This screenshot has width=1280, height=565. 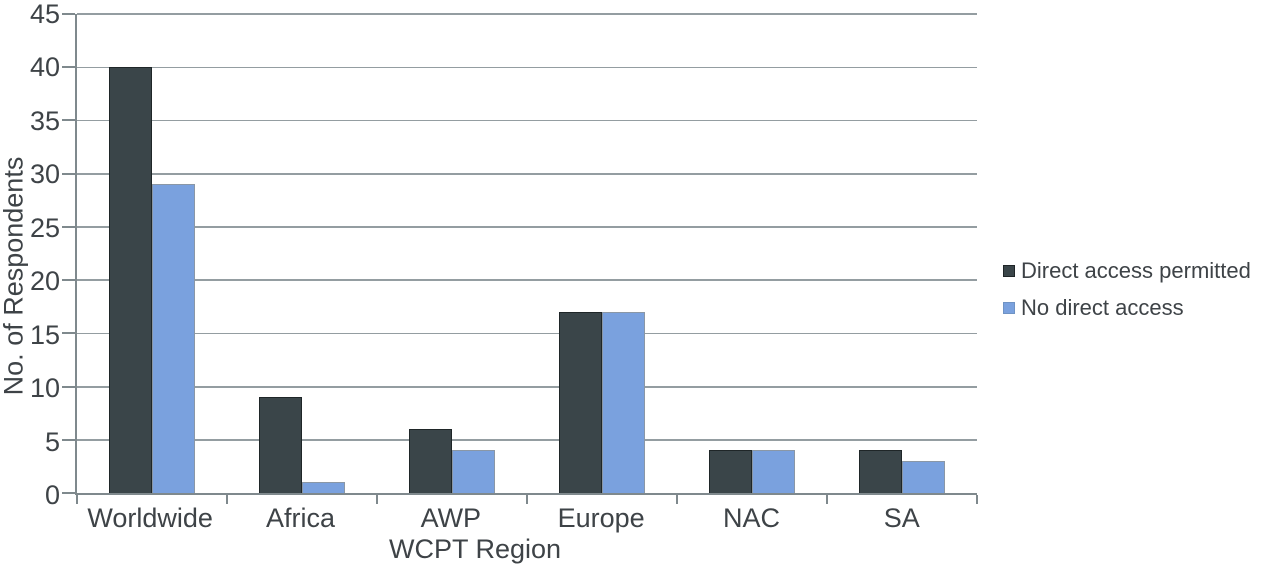 I want to click on bar-africa-direct-access-permitted, so click(x=280, y=445).